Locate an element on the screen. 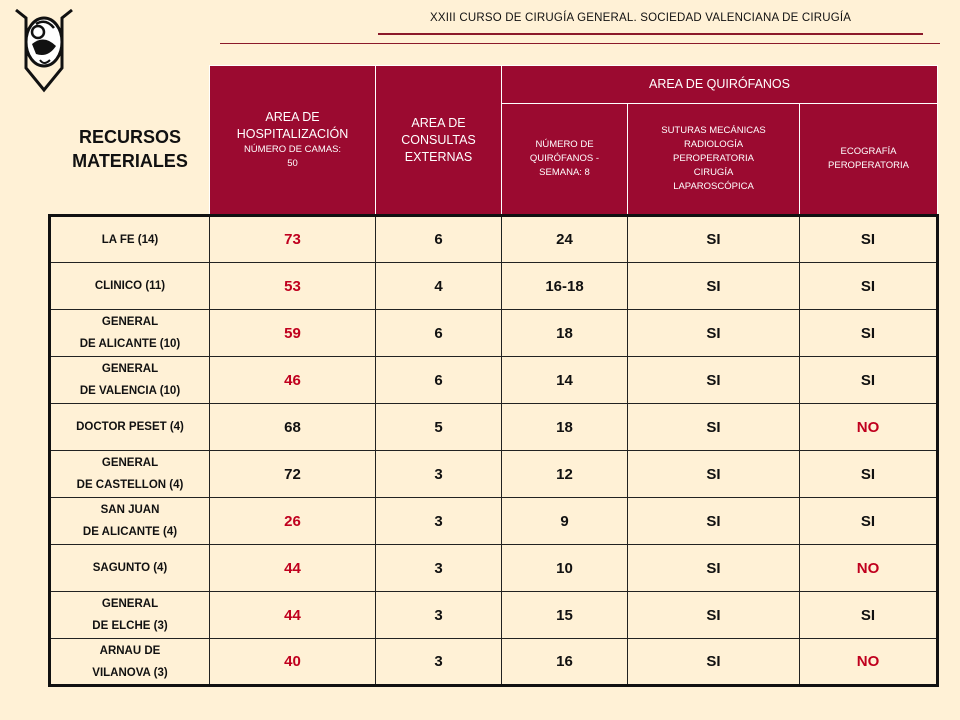 The width and height of the screenshot is (960, 720). hospital-name: DOCTOR PESET (4) is located at coordinates (129, 427).